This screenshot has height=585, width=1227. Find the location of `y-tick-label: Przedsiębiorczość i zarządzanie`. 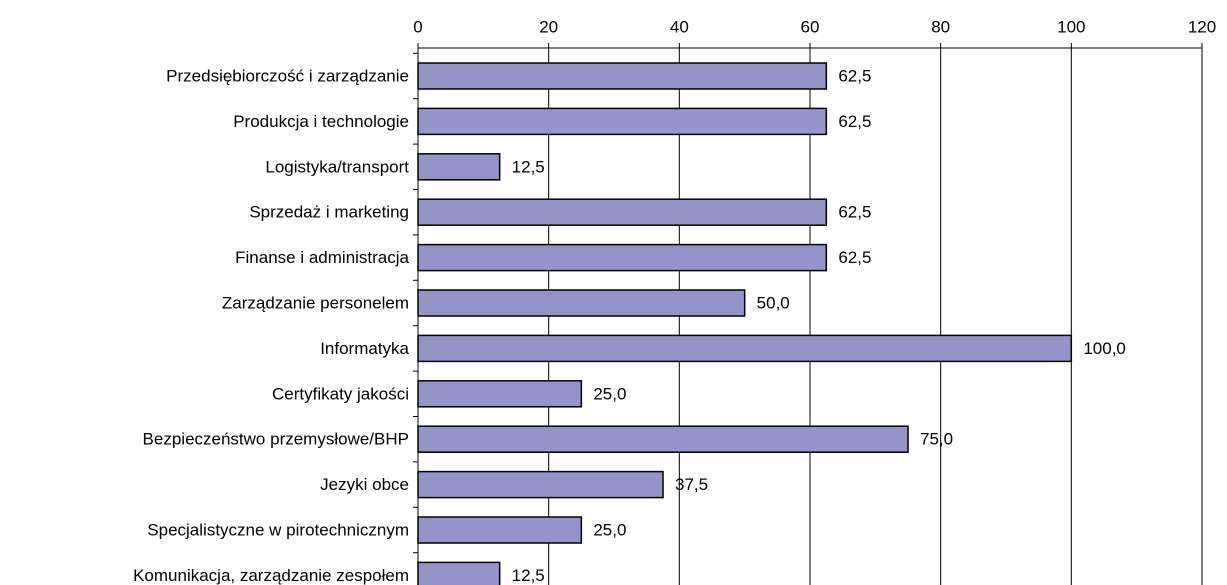

y-tick-label: Przedsiębiorczość i zarządzanie is located at coordinates (287, 75).